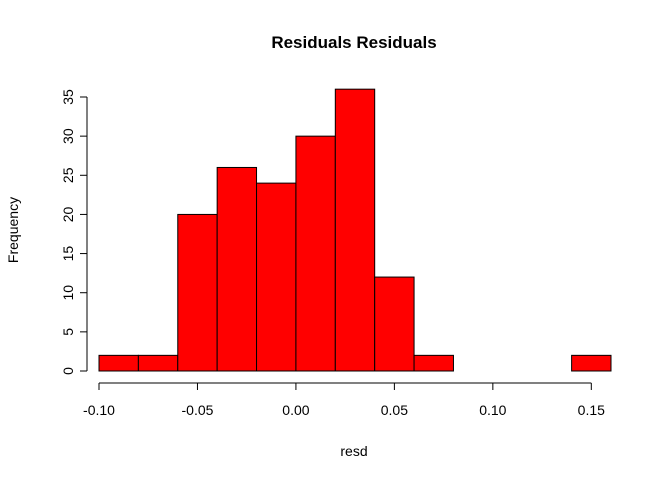 Image resolution: width=672 pixels, height=480 pixels. What do you see at coordinates (68, 332) in the screenshot?
I see `y-tick-label: 5` at bounding box center [68, 332].